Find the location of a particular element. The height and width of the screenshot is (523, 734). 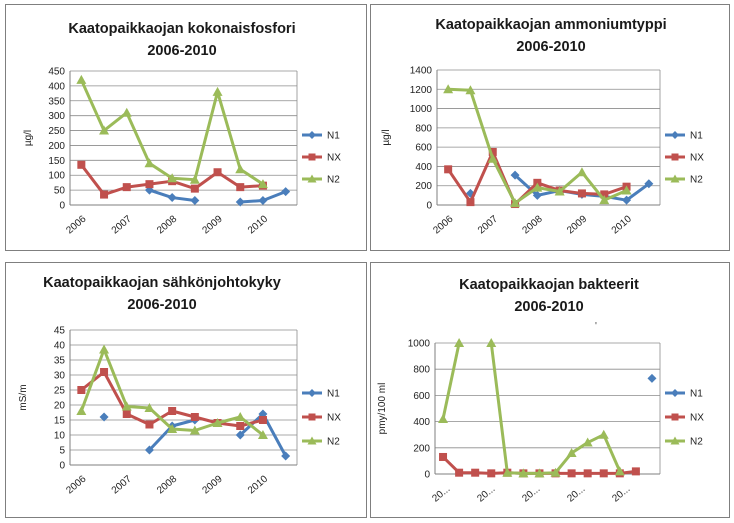

y-tick-label: 250 is located at coordinates (56, 131).